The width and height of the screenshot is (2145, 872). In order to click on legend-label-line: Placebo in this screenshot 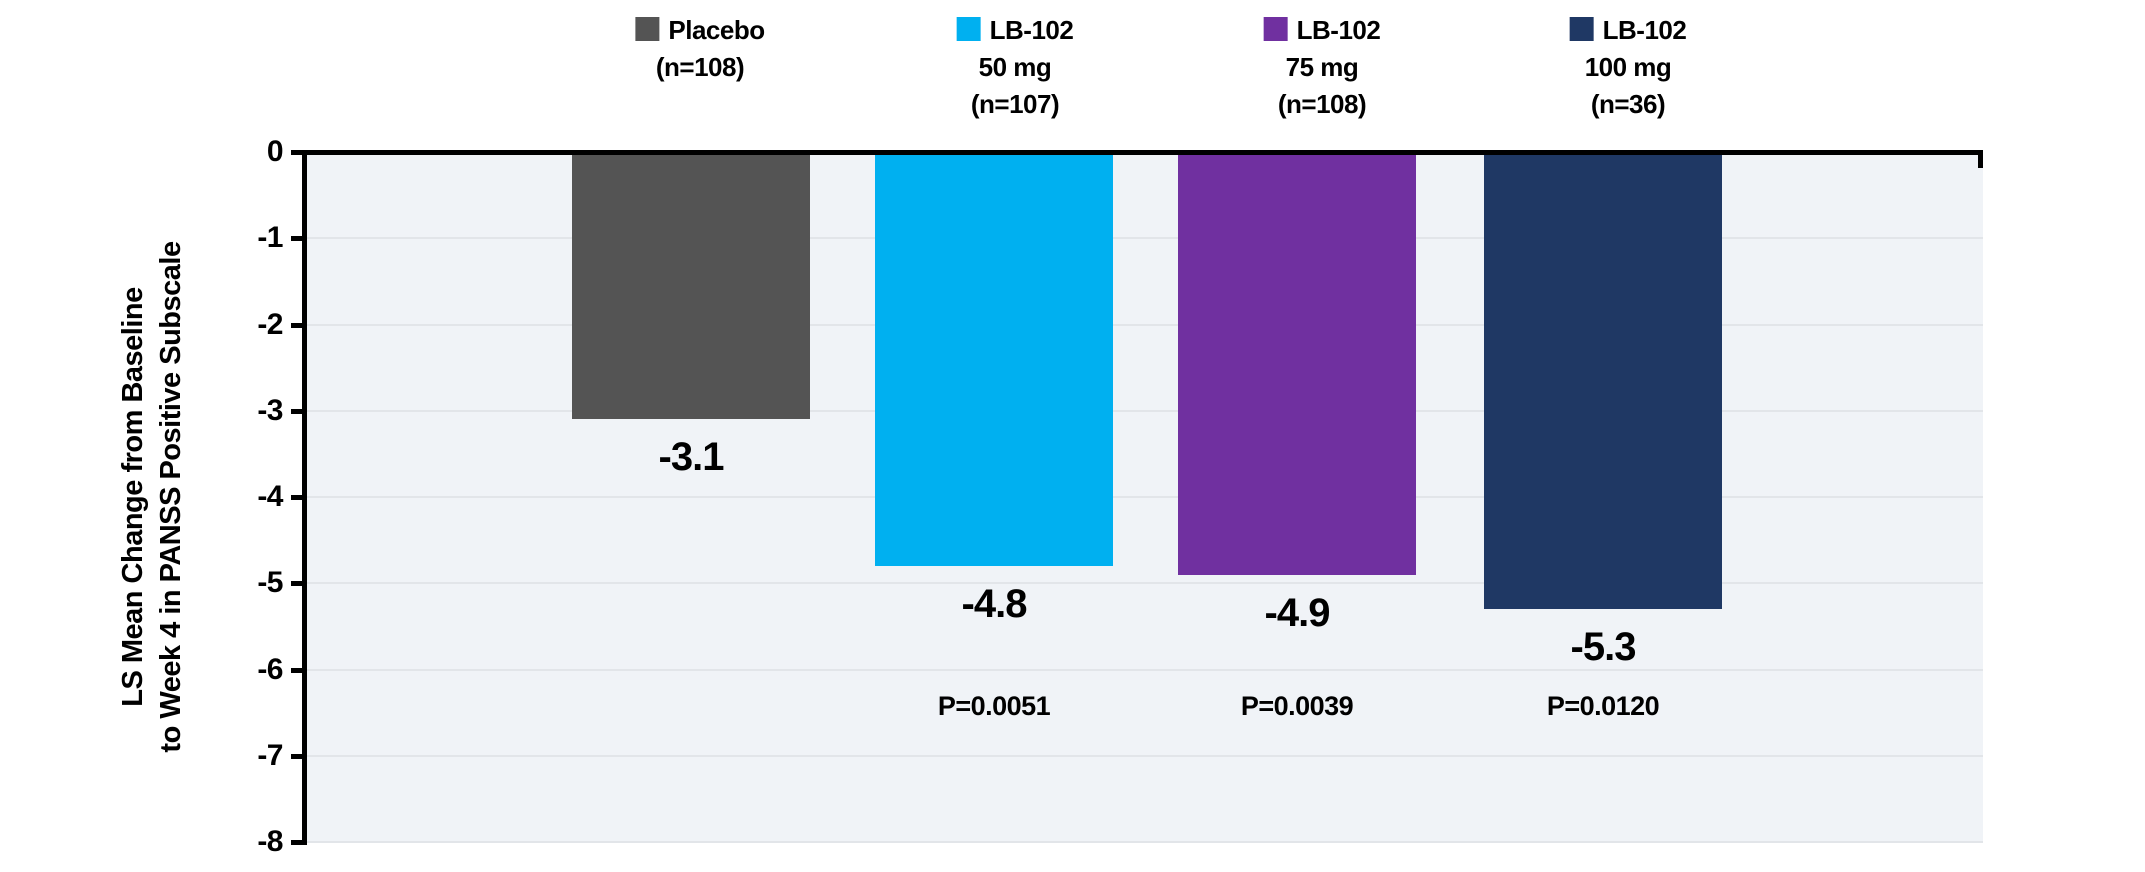, I will do `click(700, 30)`.